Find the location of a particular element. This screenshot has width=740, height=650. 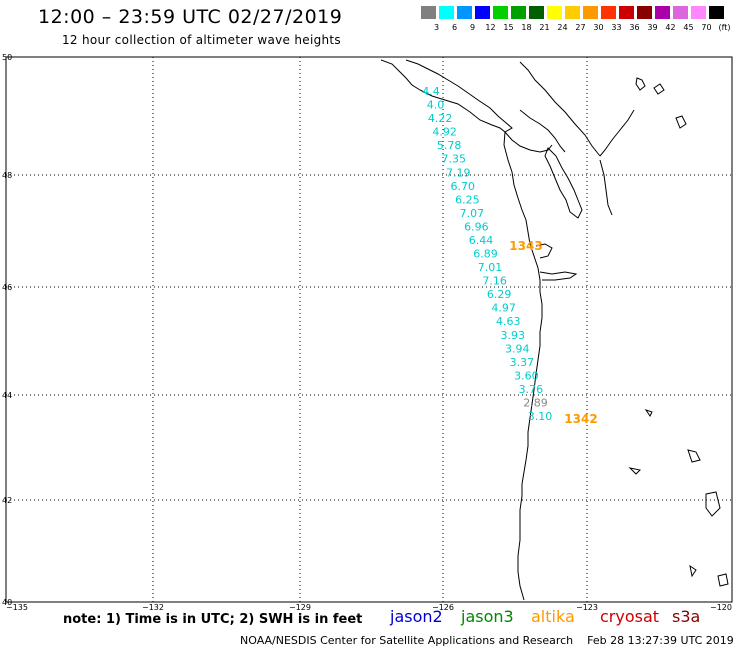

longitude-label: −120 is located at coordinates (721, 607).